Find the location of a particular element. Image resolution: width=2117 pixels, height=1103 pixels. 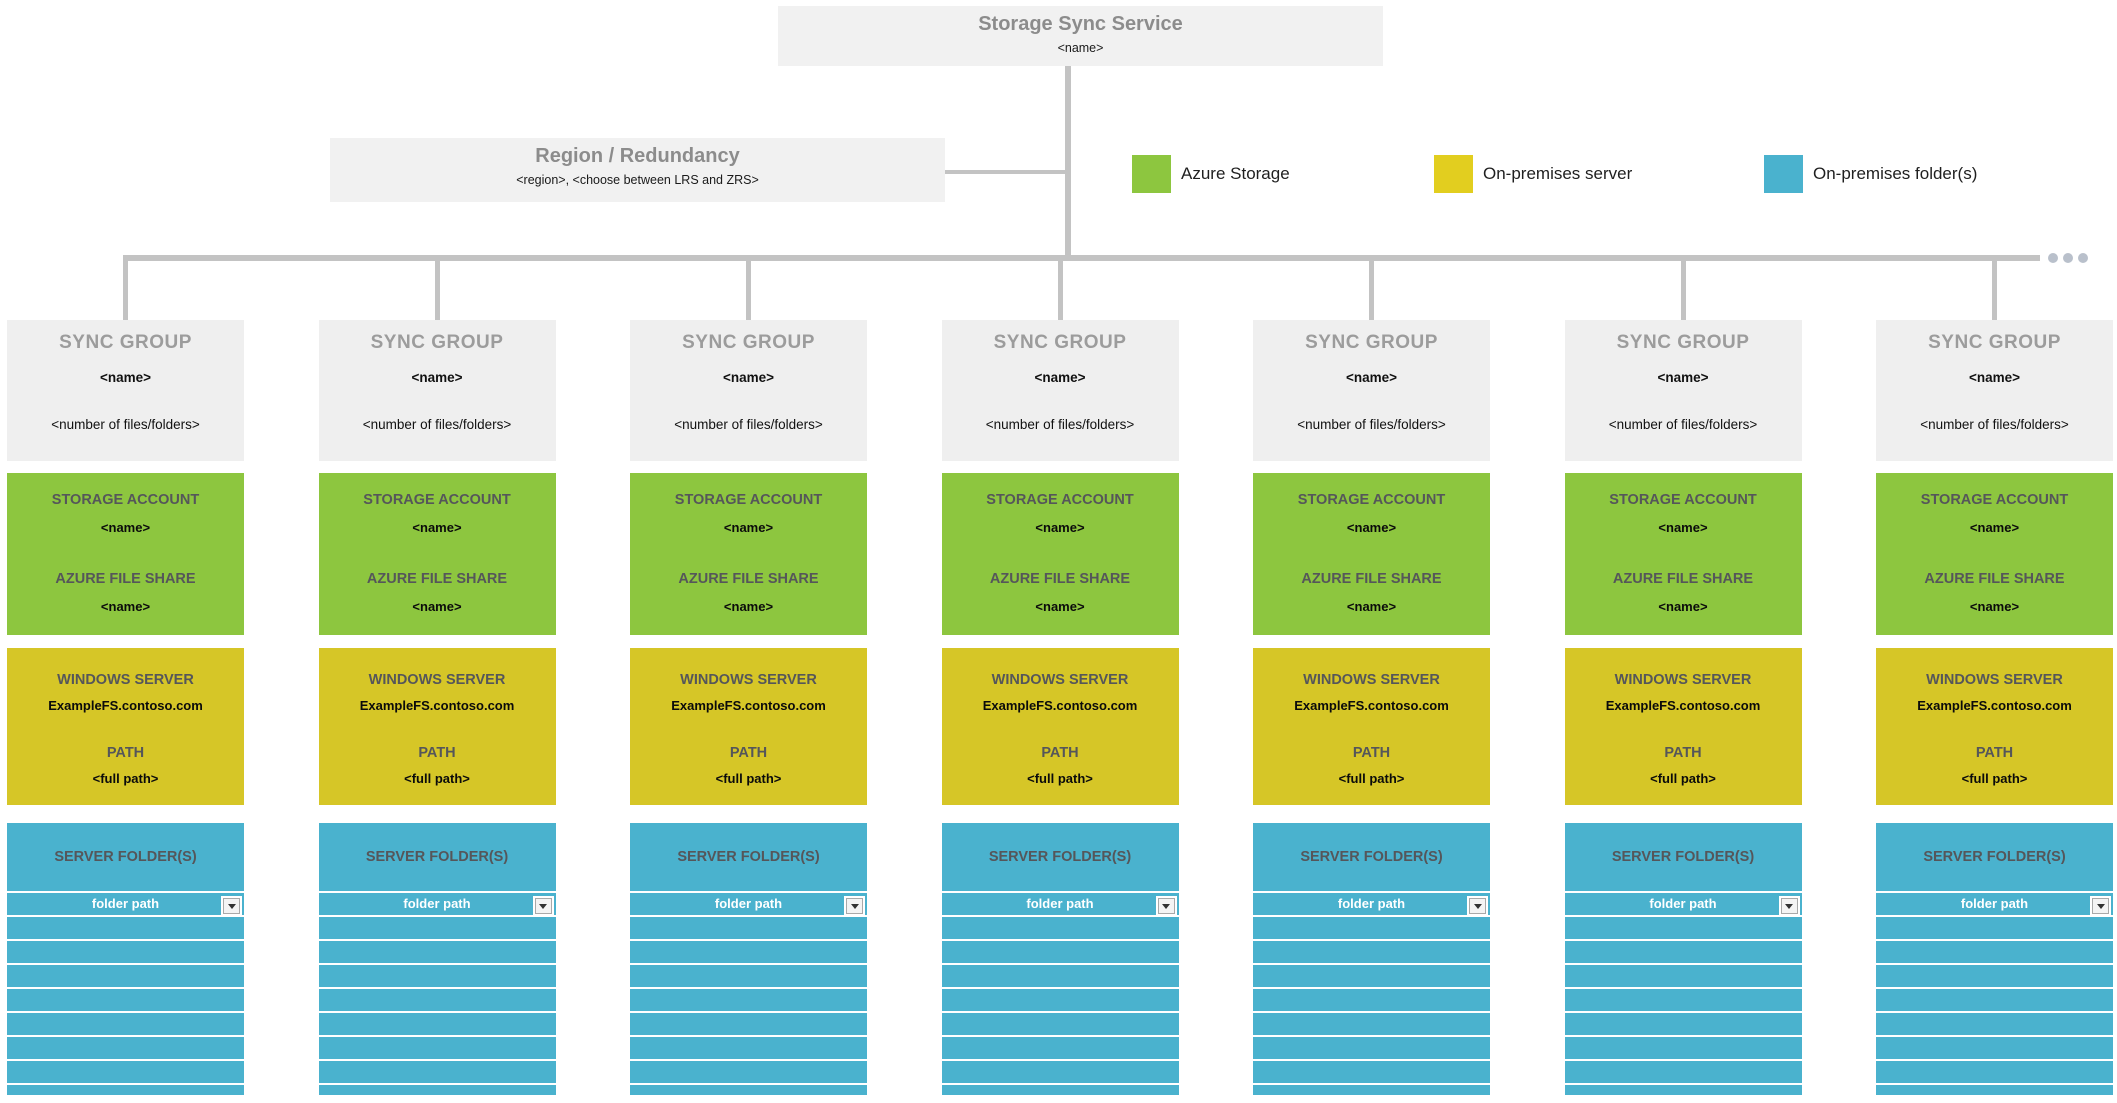

path-label: PATH is located at coordinates (748, 753).